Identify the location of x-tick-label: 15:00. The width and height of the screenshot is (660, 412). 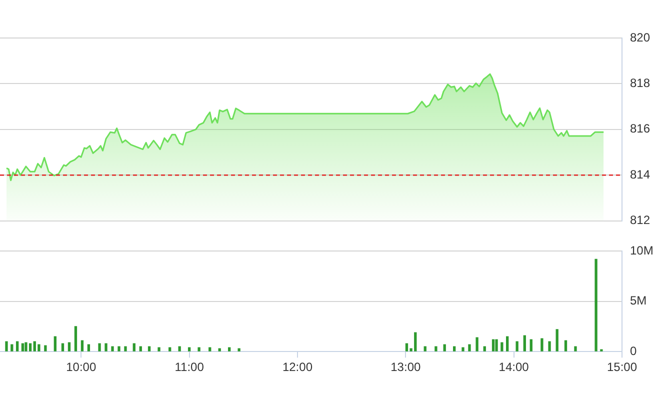
(622, 367).